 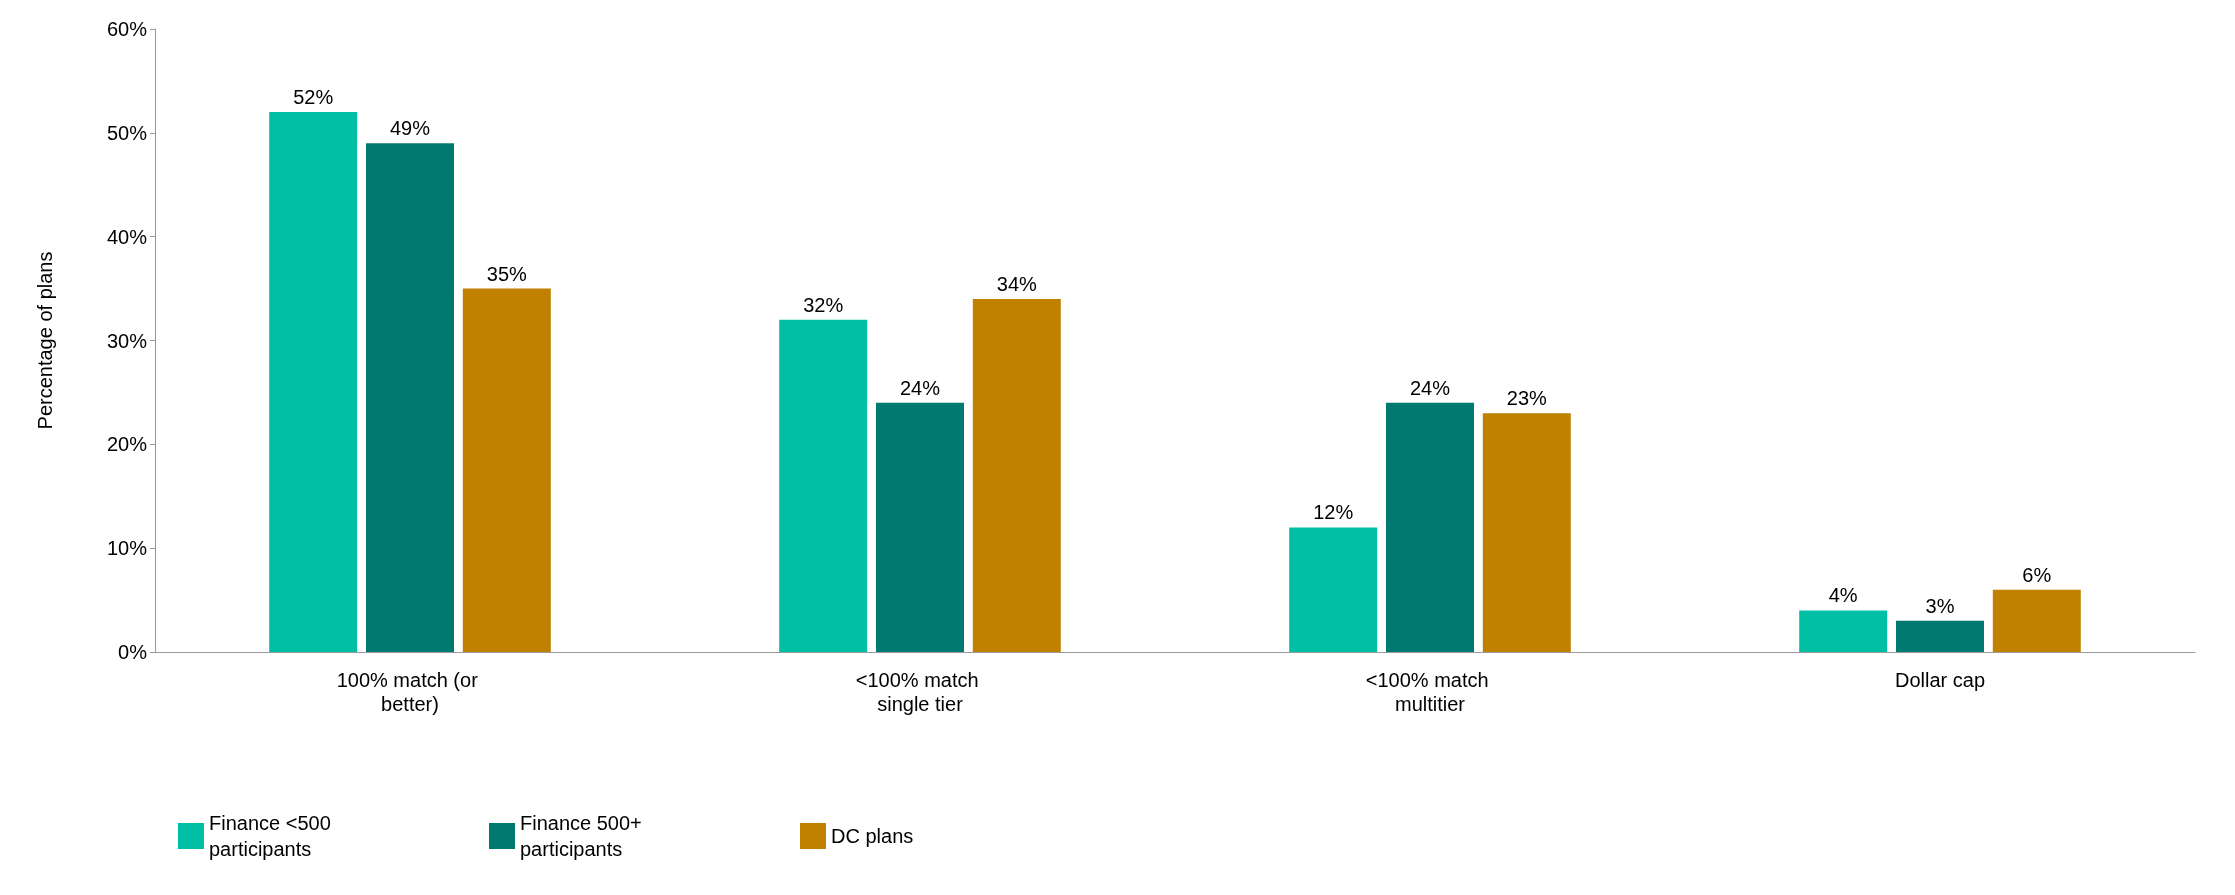 What do you see at coordinates (584, 836) in the screenshot?
I see `legend-label: Finance 500+ participants` at bounding box center [584, 836].